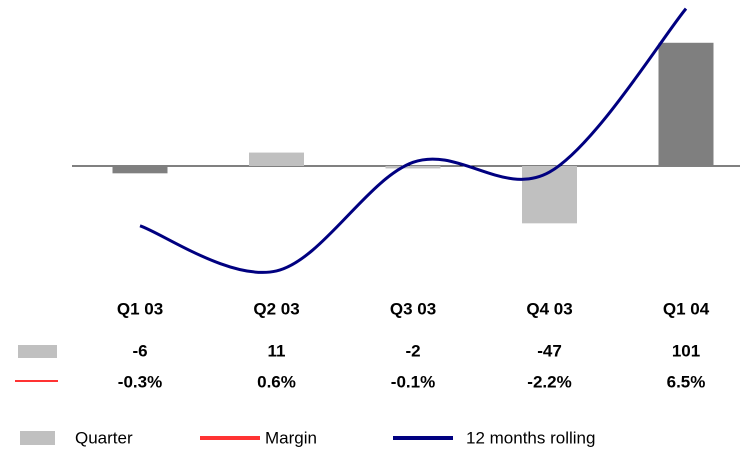 The image size is (740, 450). Describe the element at coordinates (37, 438) in the screenshot. I see `legend-swatch` at that location.